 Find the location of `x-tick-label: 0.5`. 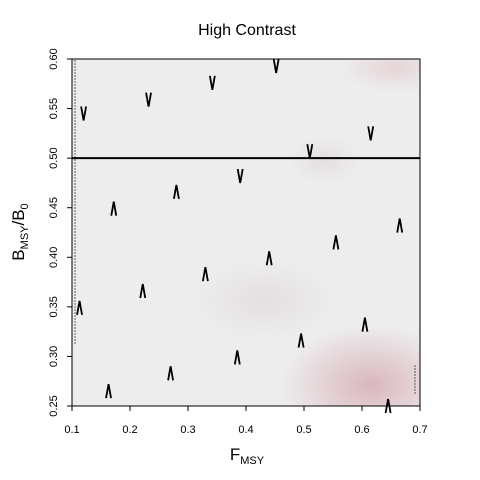

x-tick-label: 0.5 is located at coordinates (303, 430).